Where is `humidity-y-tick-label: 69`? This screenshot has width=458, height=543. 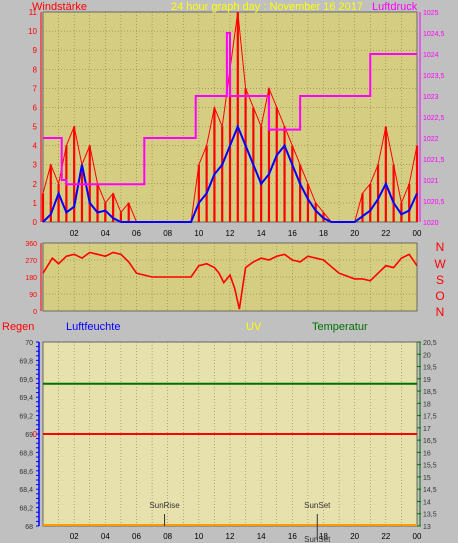 humidity-y-tick-label: 69 is located at coordinates (29, 435).